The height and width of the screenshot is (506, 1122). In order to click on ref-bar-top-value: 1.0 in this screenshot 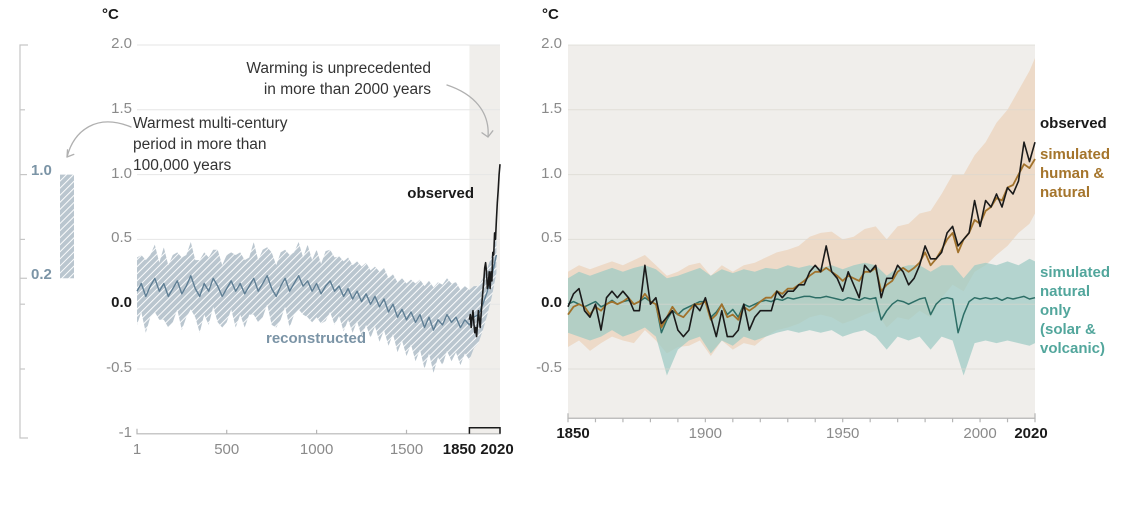, I will do `click(41, 170)`.